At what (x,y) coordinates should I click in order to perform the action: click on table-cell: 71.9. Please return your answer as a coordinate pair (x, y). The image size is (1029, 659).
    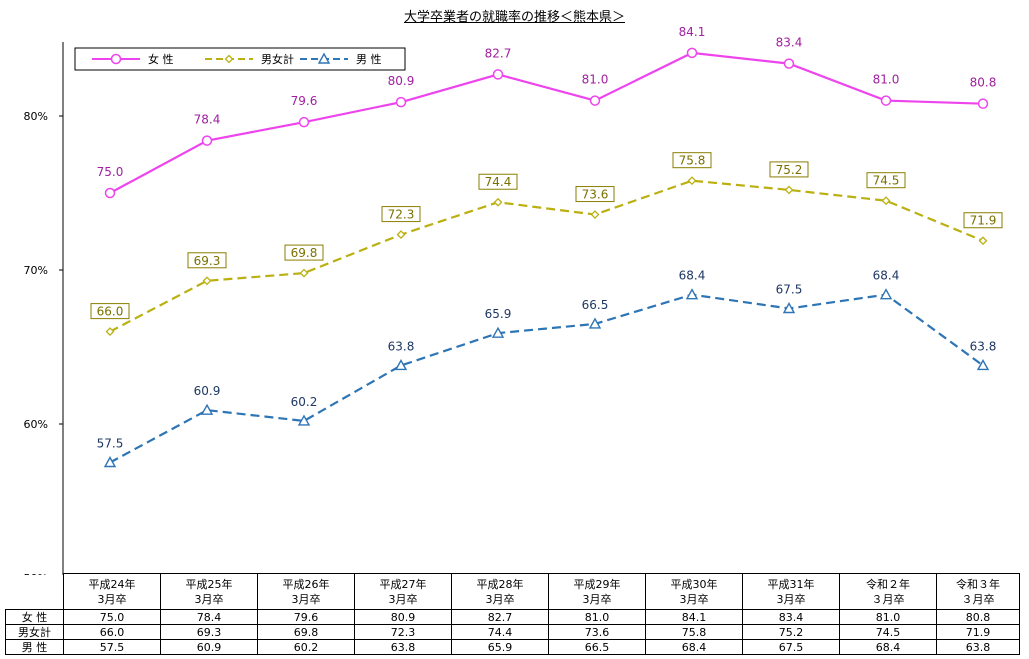
    Looking at the image, I should click on (978, 632).